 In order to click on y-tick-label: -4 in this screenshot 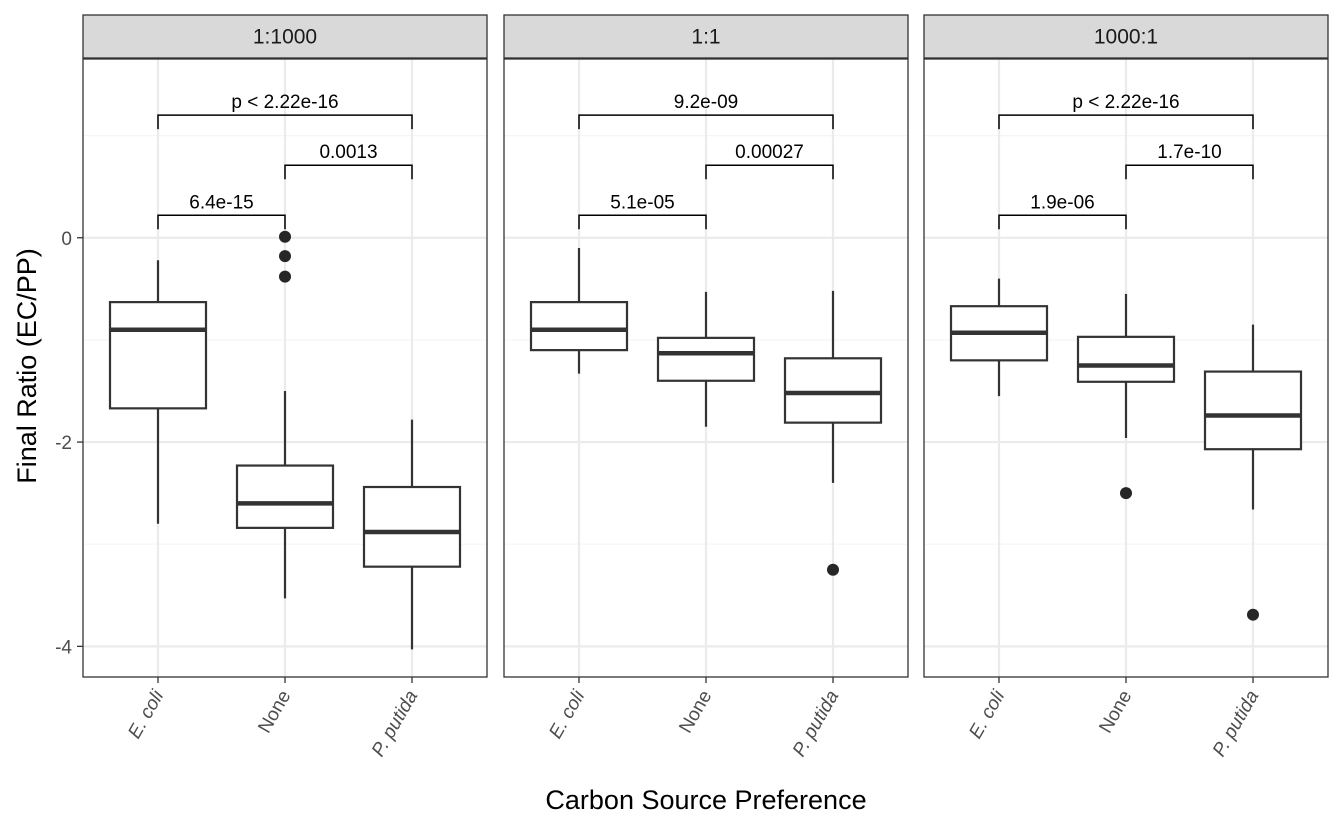, I will do `click(63, 647)`.